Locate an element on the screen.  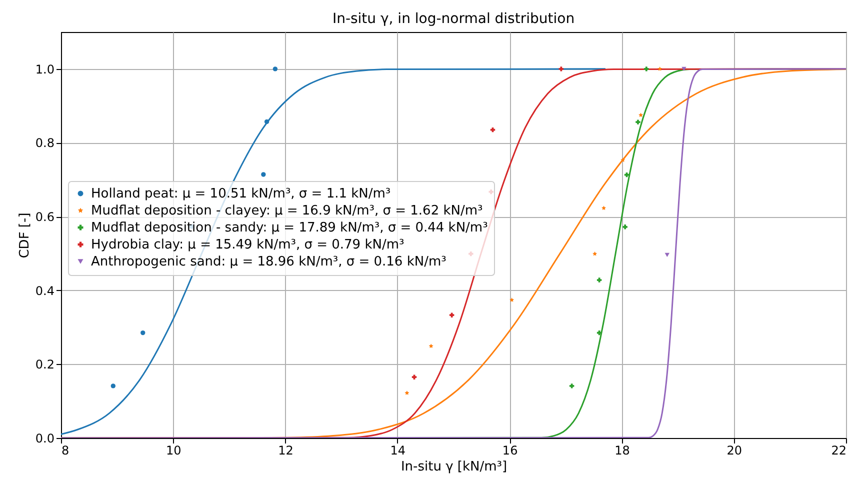
x-tick-label: 16 is located at coordinates (510, 451).